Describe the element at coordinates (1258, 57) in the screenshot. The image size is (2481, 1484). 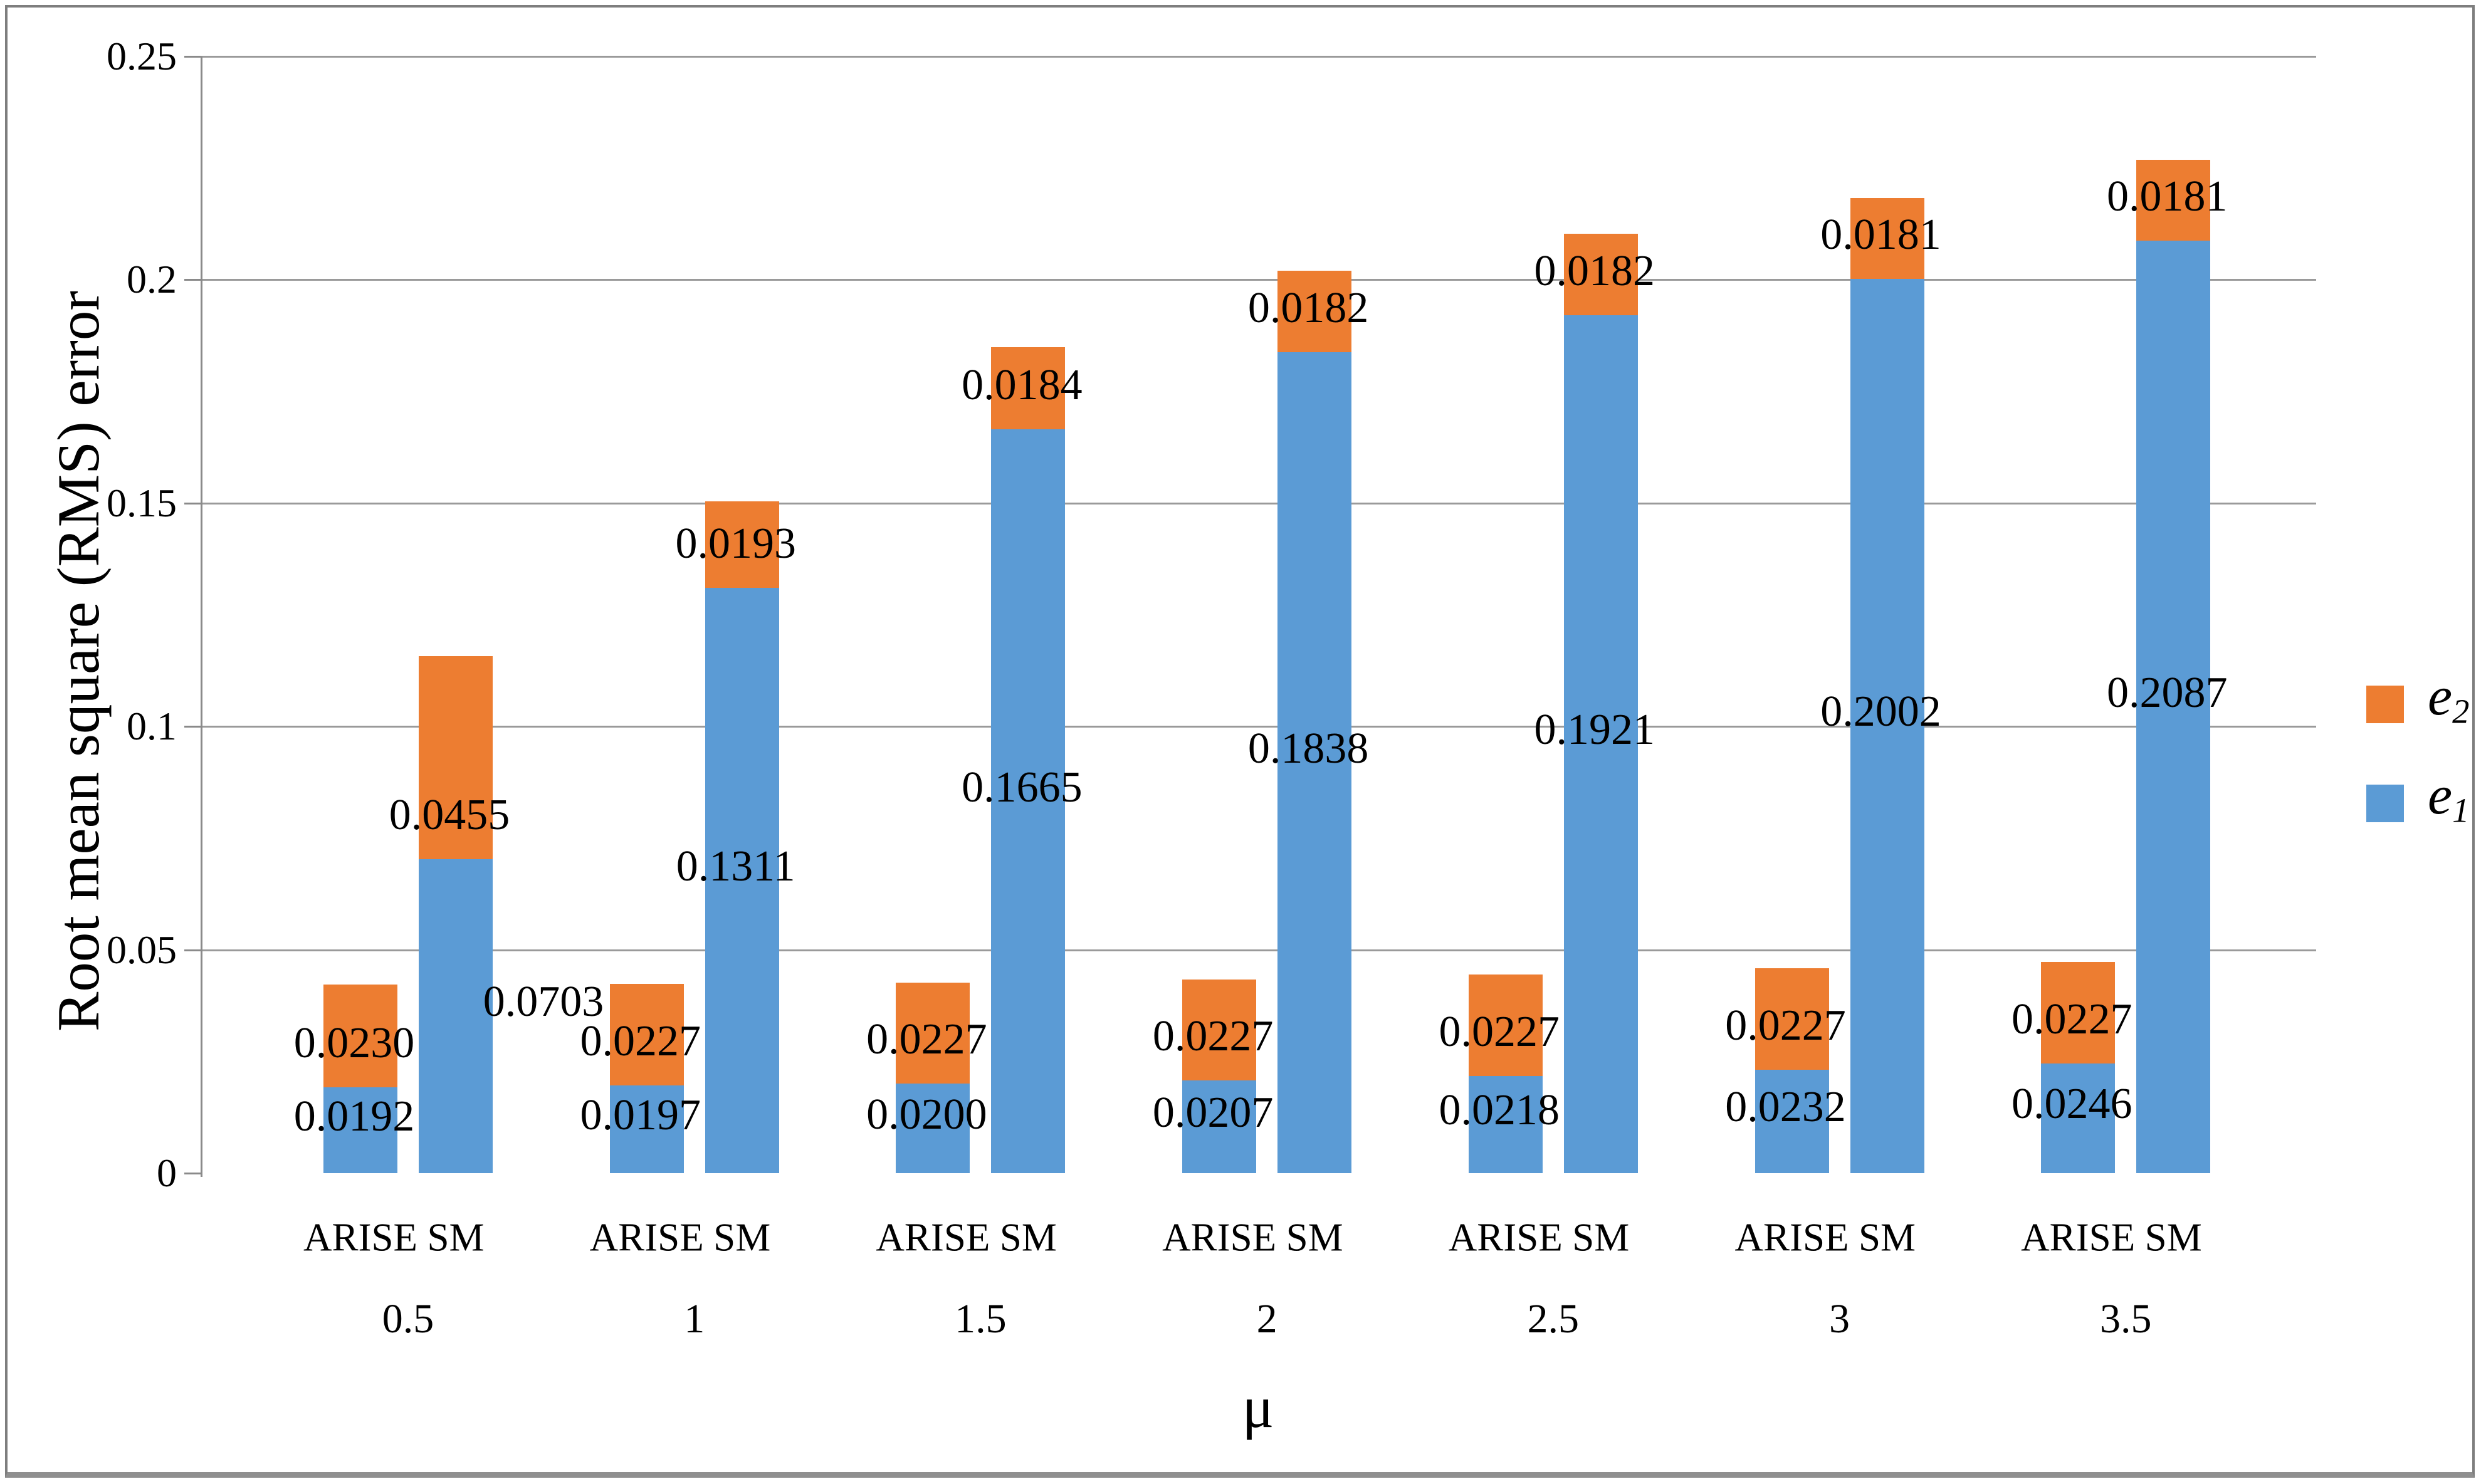
I see `gridline-0.25` at that location.